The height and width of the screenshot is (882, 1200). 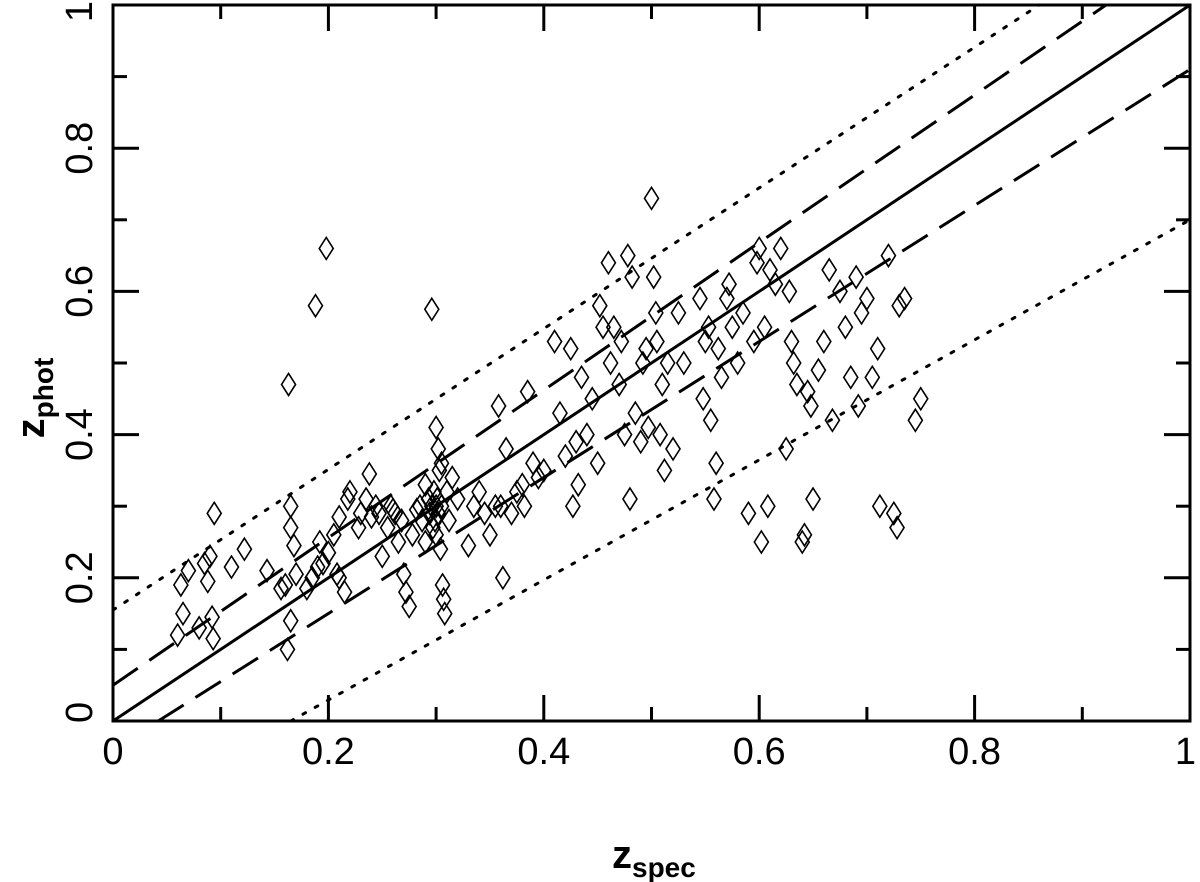 What do you see at coordinates (543, 752) in the screenshot?
I see `x-tick-label: 0.4` at bounding box center [543, 752].